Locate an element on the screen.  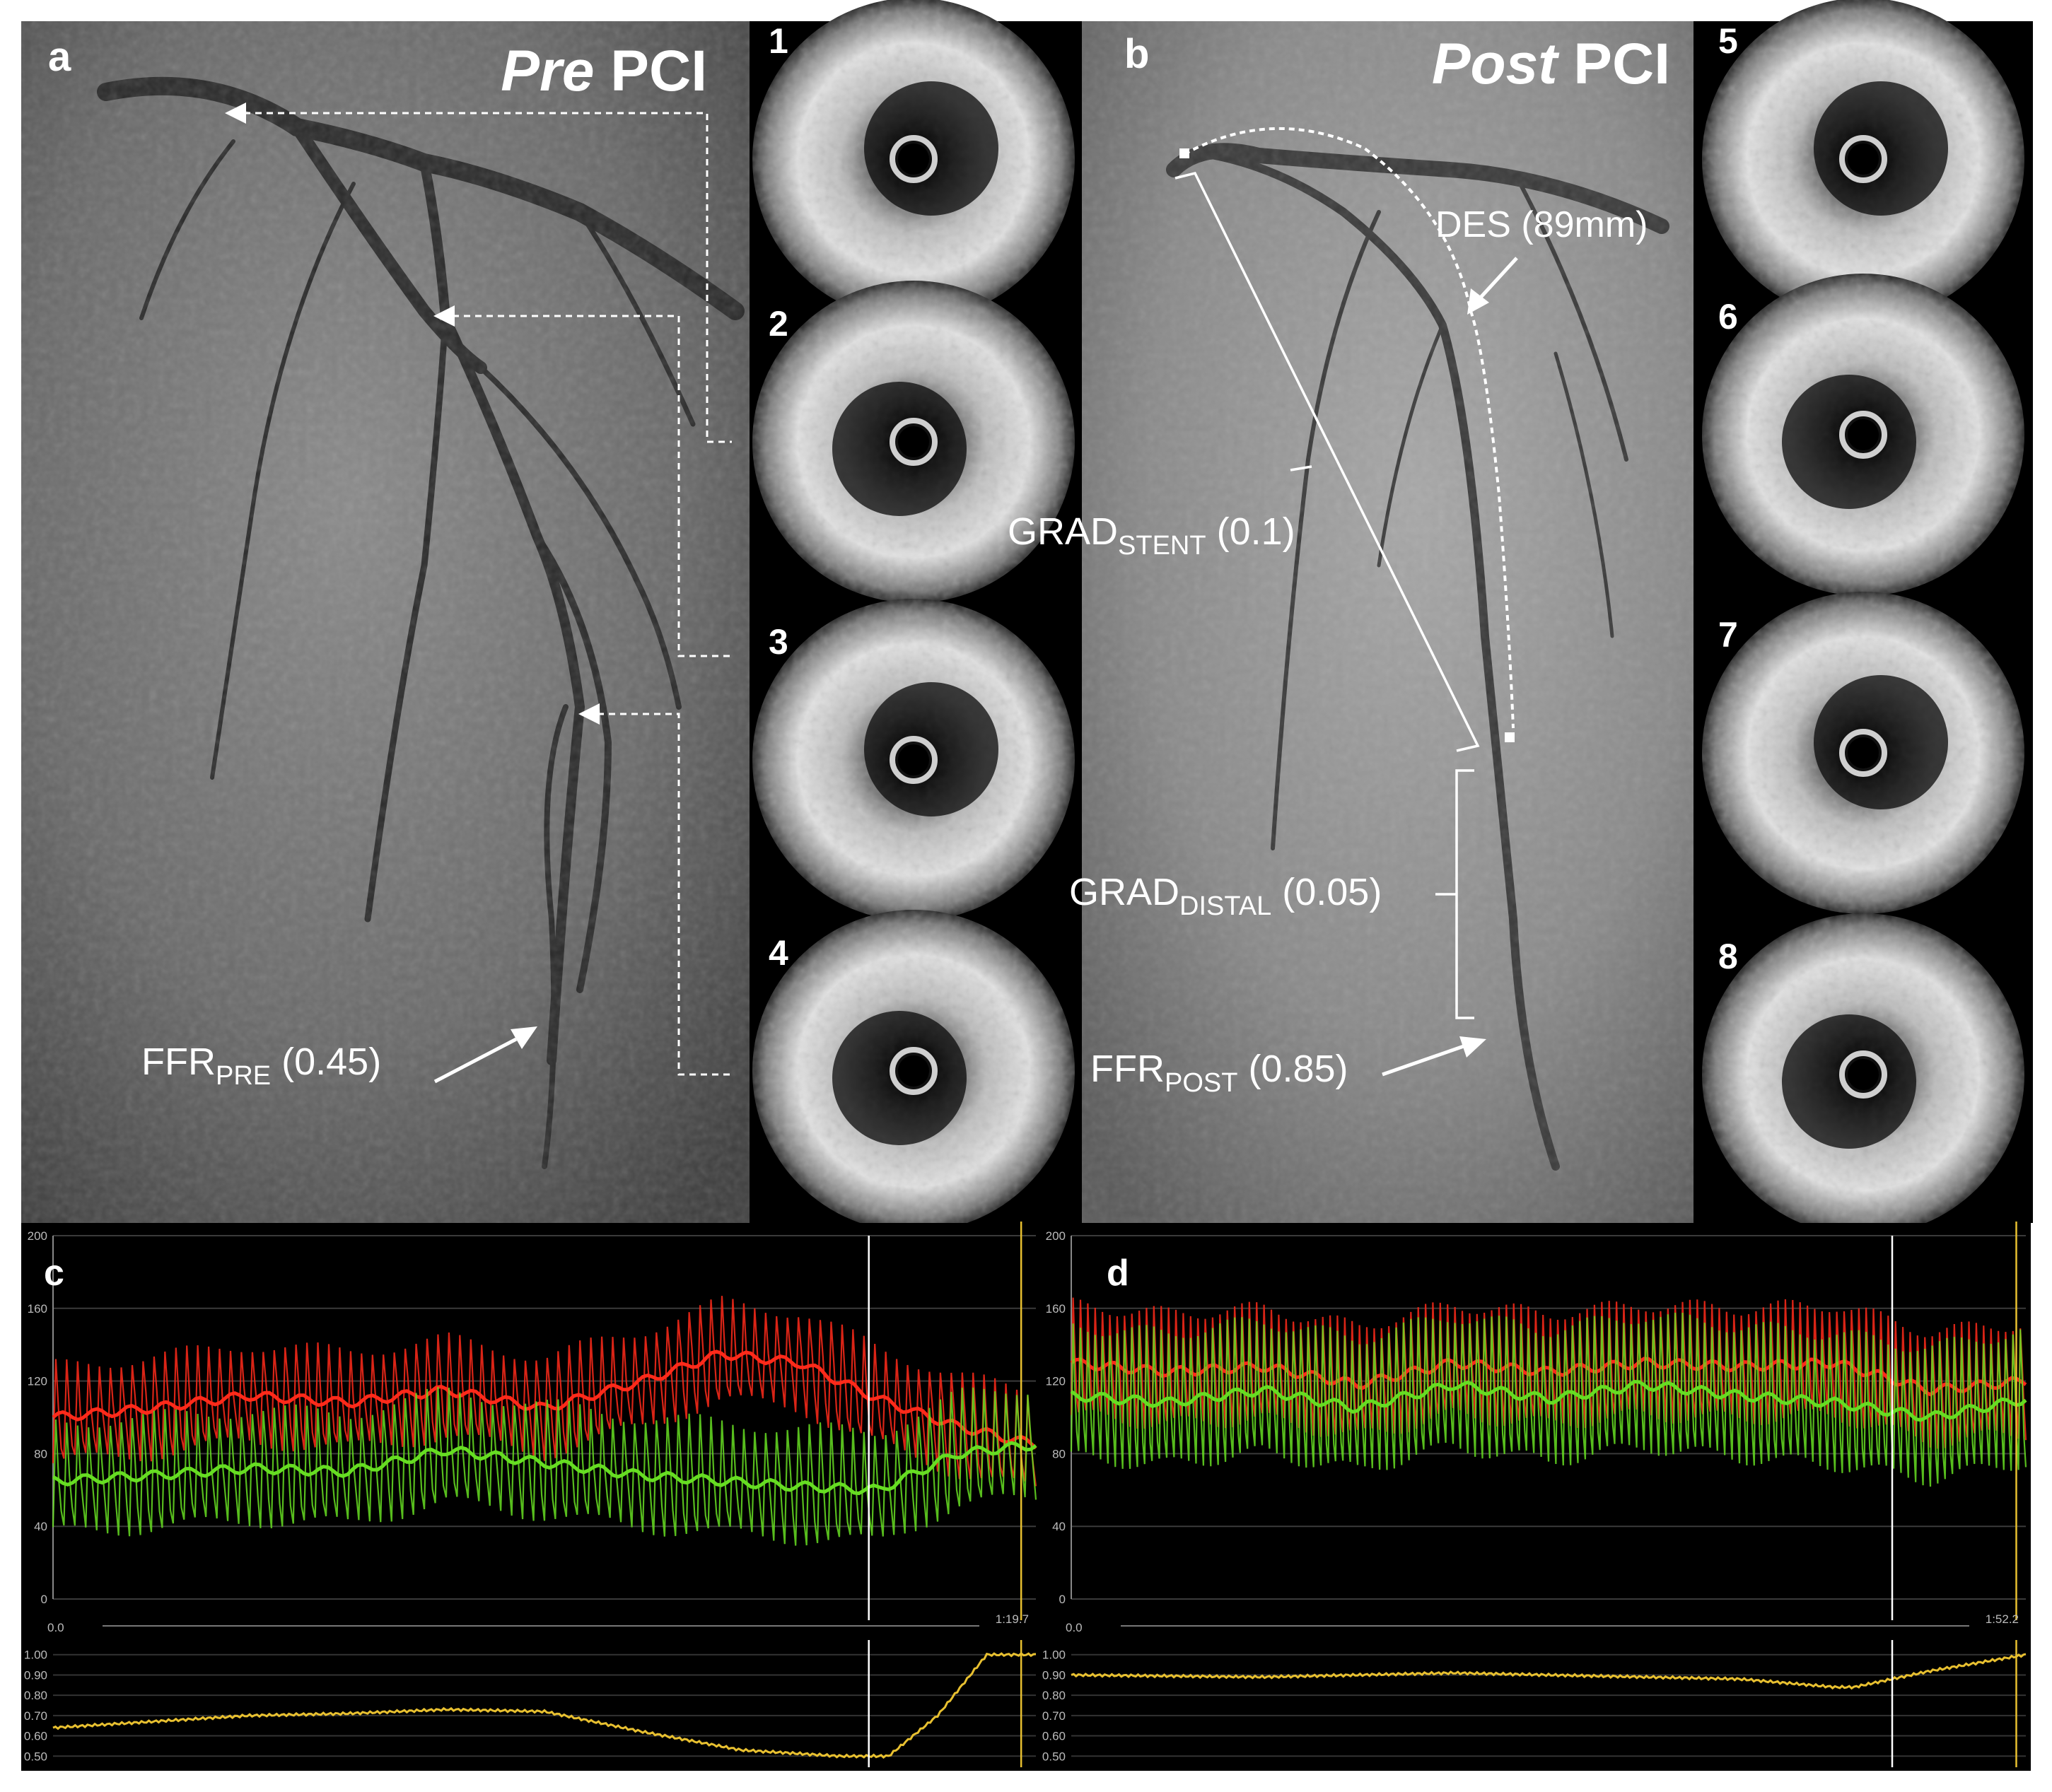
distal-pressure-mean is located at coordinates (544, 1469).